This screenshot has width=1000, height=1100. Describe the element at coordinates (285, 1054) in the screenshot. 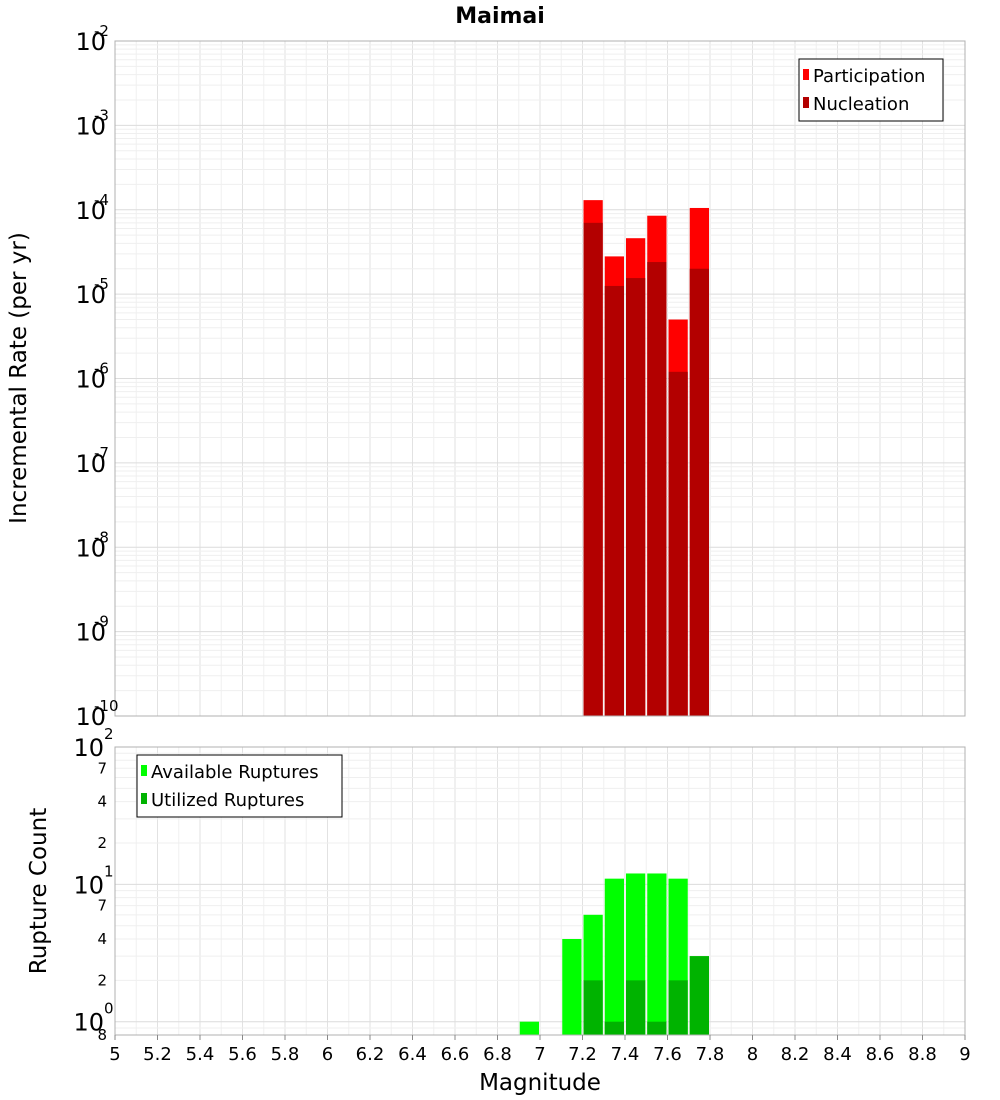

I see `x-tick-label: 5.8` at that location.